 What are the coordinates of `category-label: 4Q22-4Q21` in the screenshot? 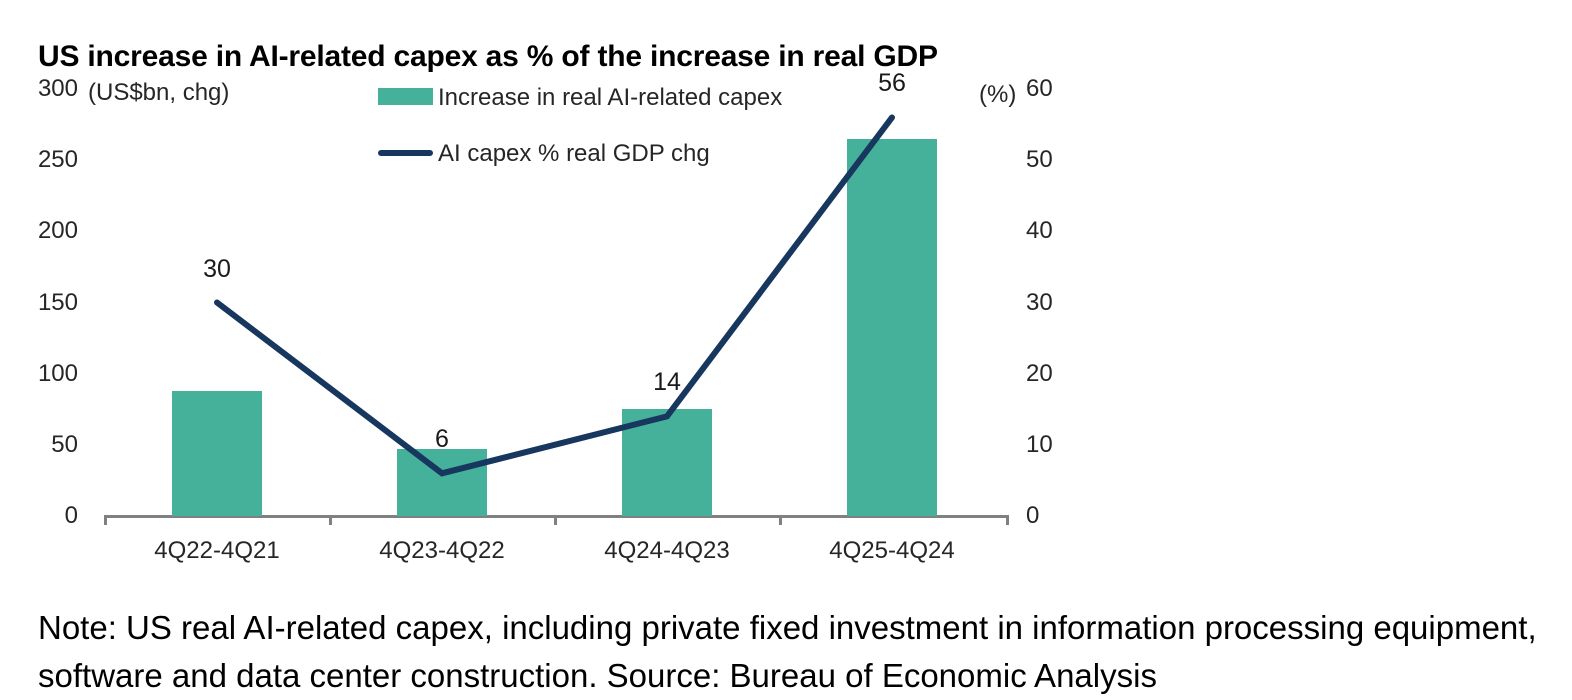 It's located at (217, 550).